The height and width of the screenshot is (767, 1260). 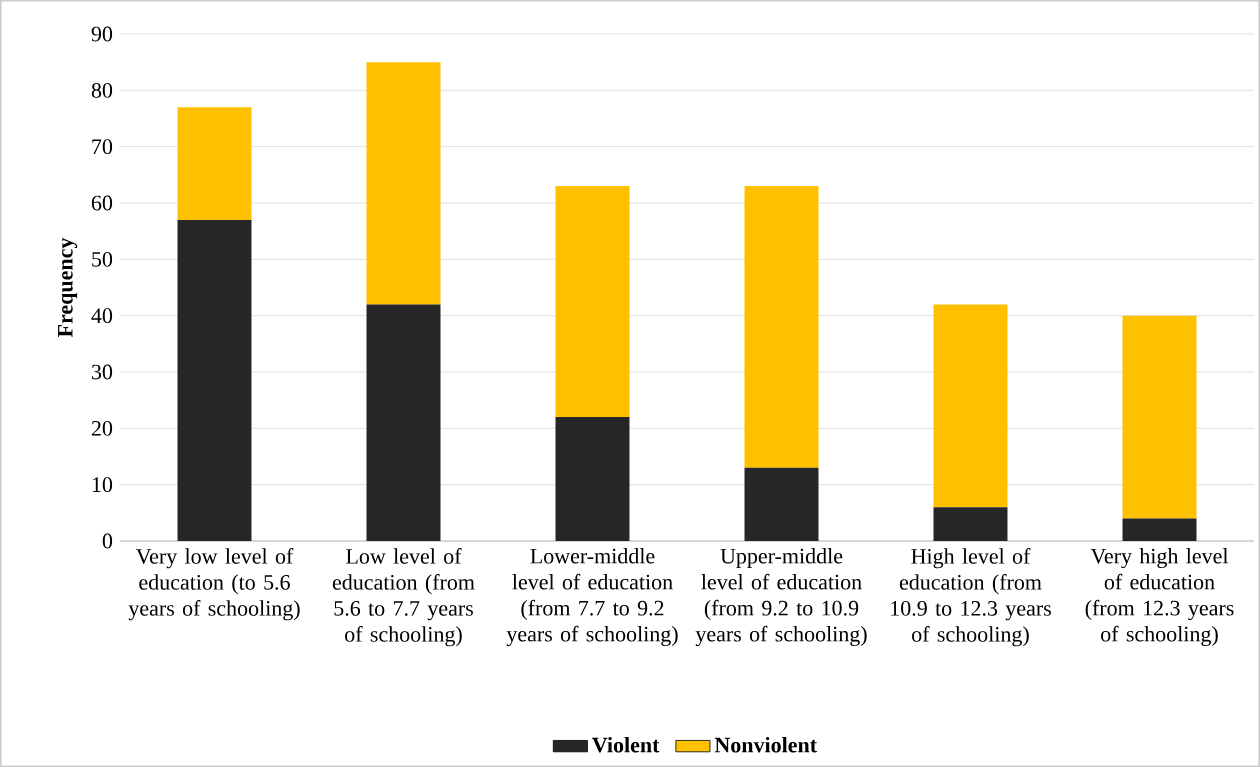 I want to click on x-tick-label: Lower-middle level of education (from 7.7 to 9.2 years of schooling), so click(x=592, y=597).